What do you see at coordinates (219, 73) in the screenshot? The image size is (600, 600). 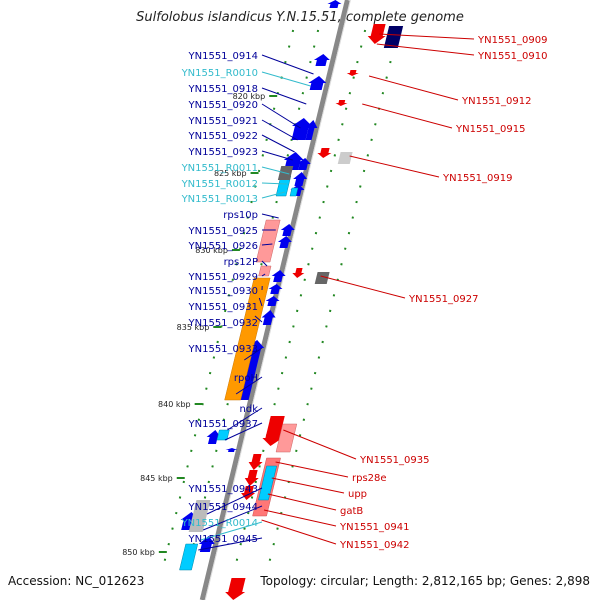 I see `left-label-2: YN1551_R0010` at bounding box center [219, 73].